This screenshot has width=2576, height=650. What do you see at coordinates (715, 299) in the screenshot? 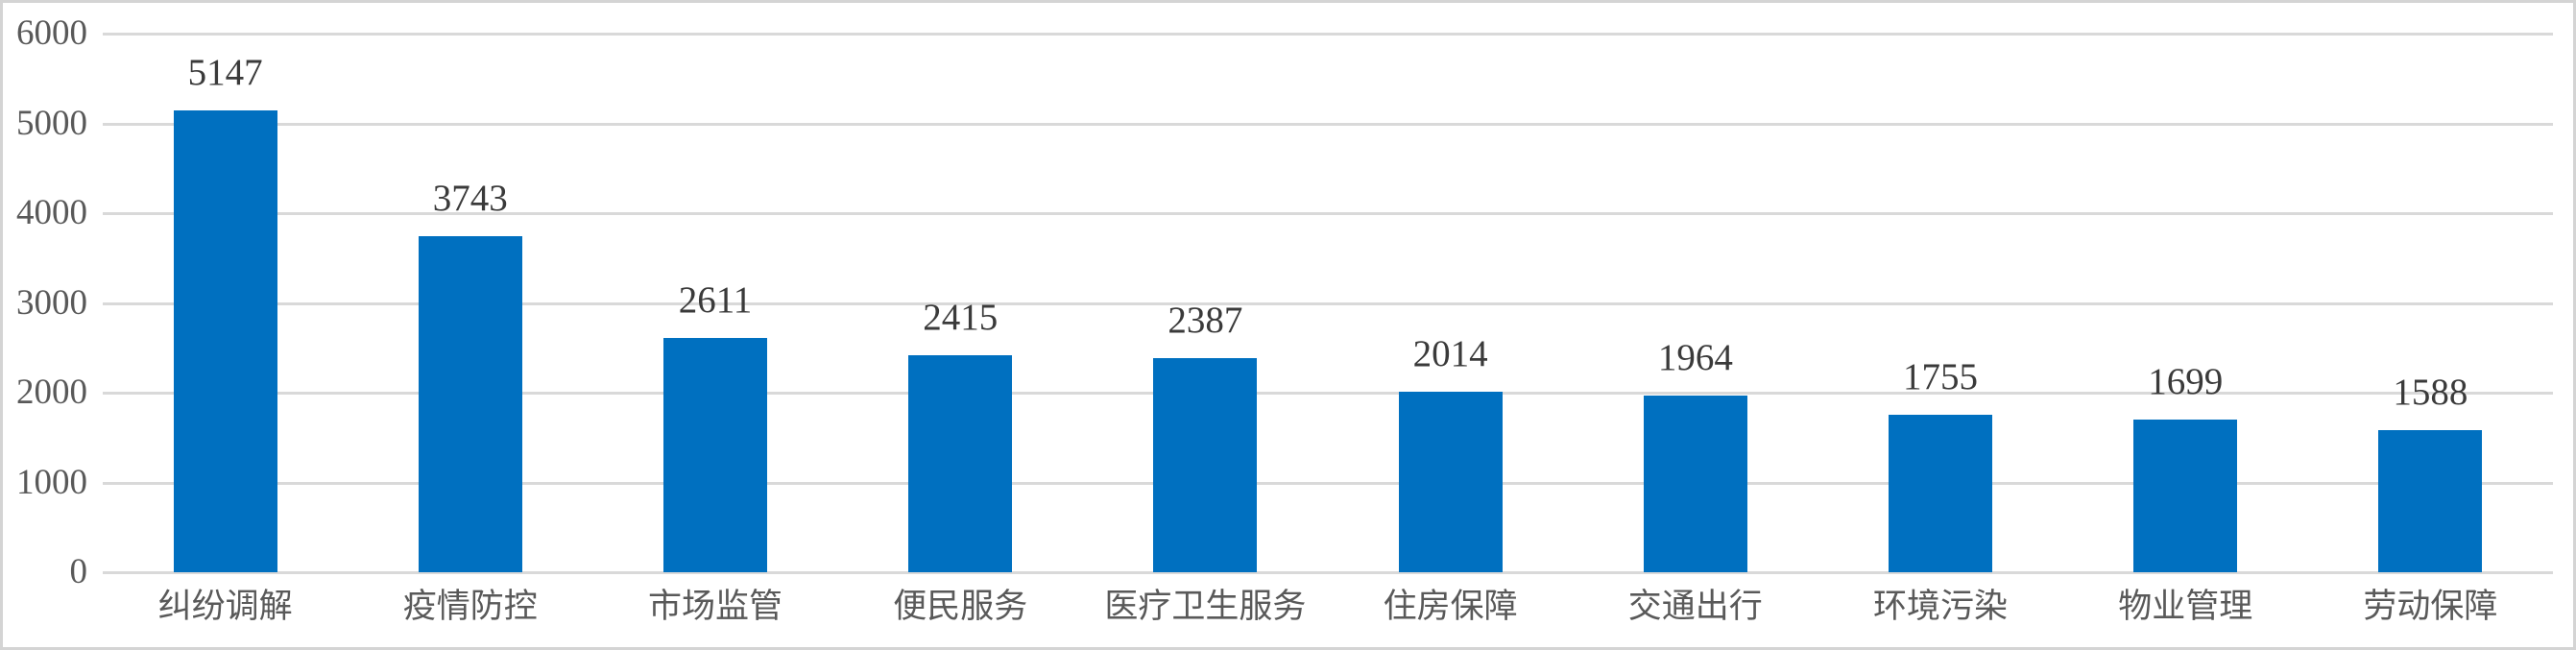
I see `bar-value-label: 2611` at bounding box center [715, 299].